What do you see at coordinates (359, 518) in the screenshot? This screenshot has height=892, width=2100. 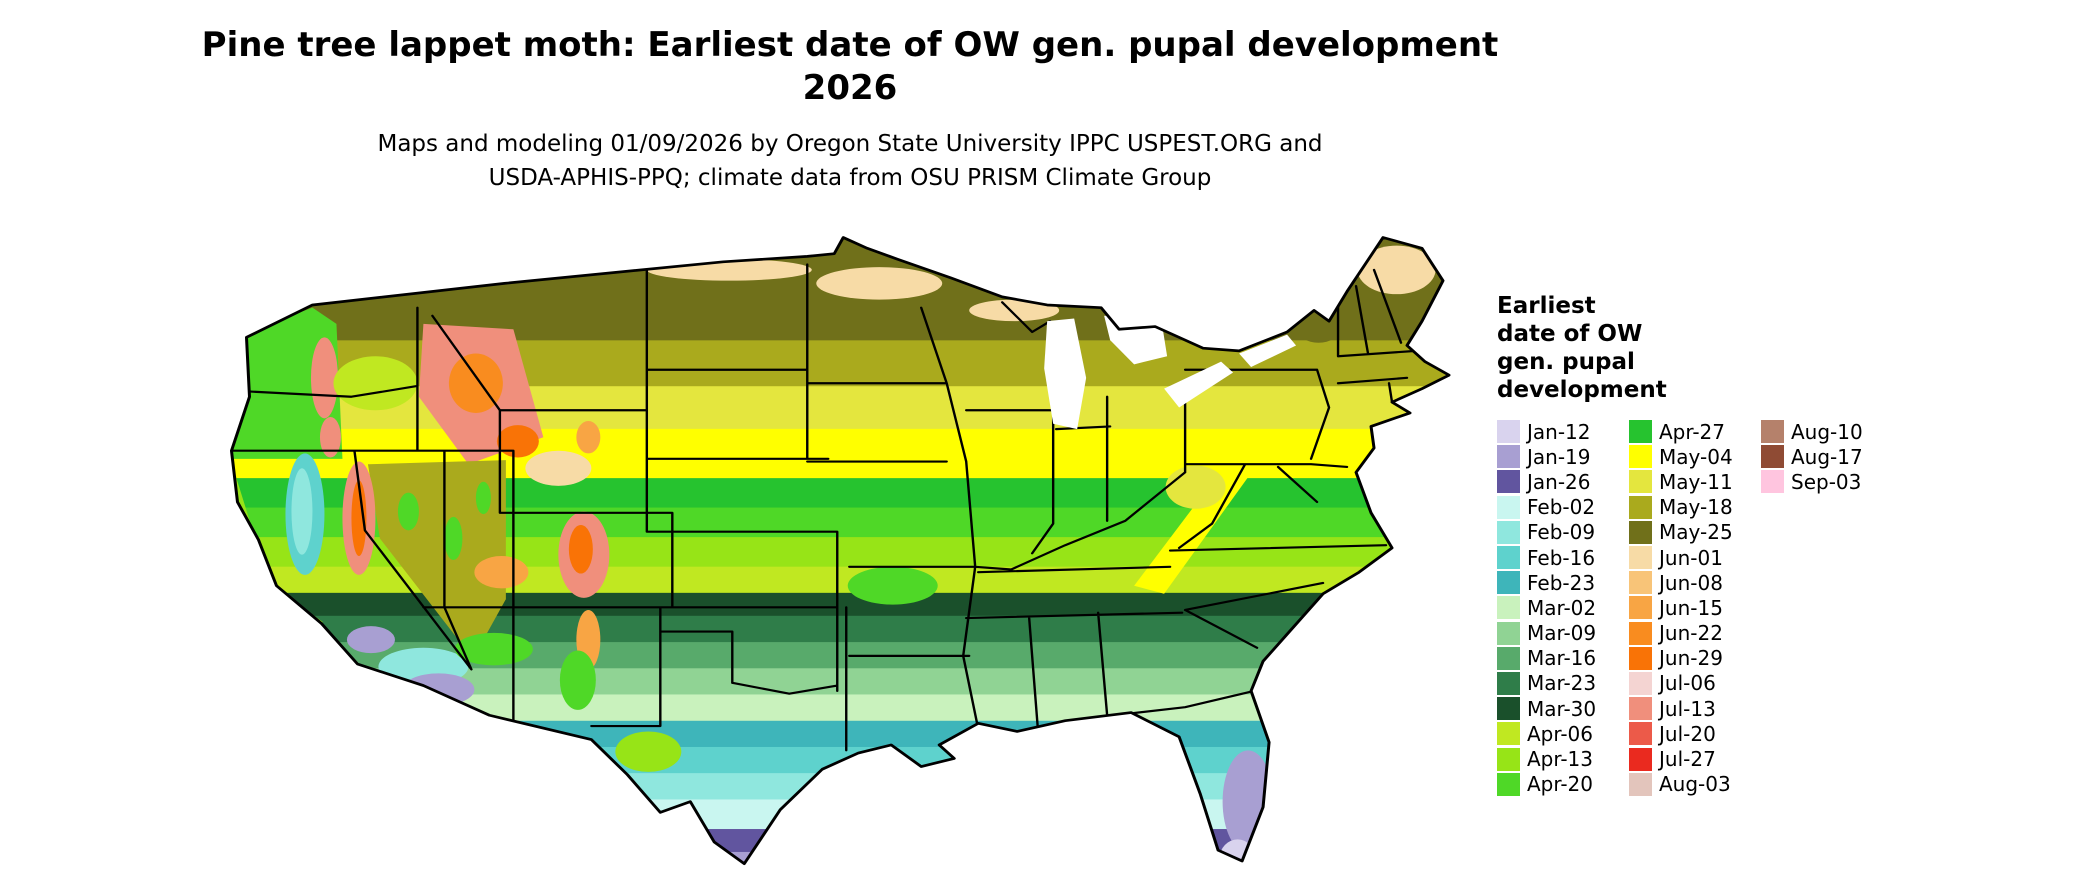 I see `map-feature-sierra-crest` at bounding box center [359, 518].